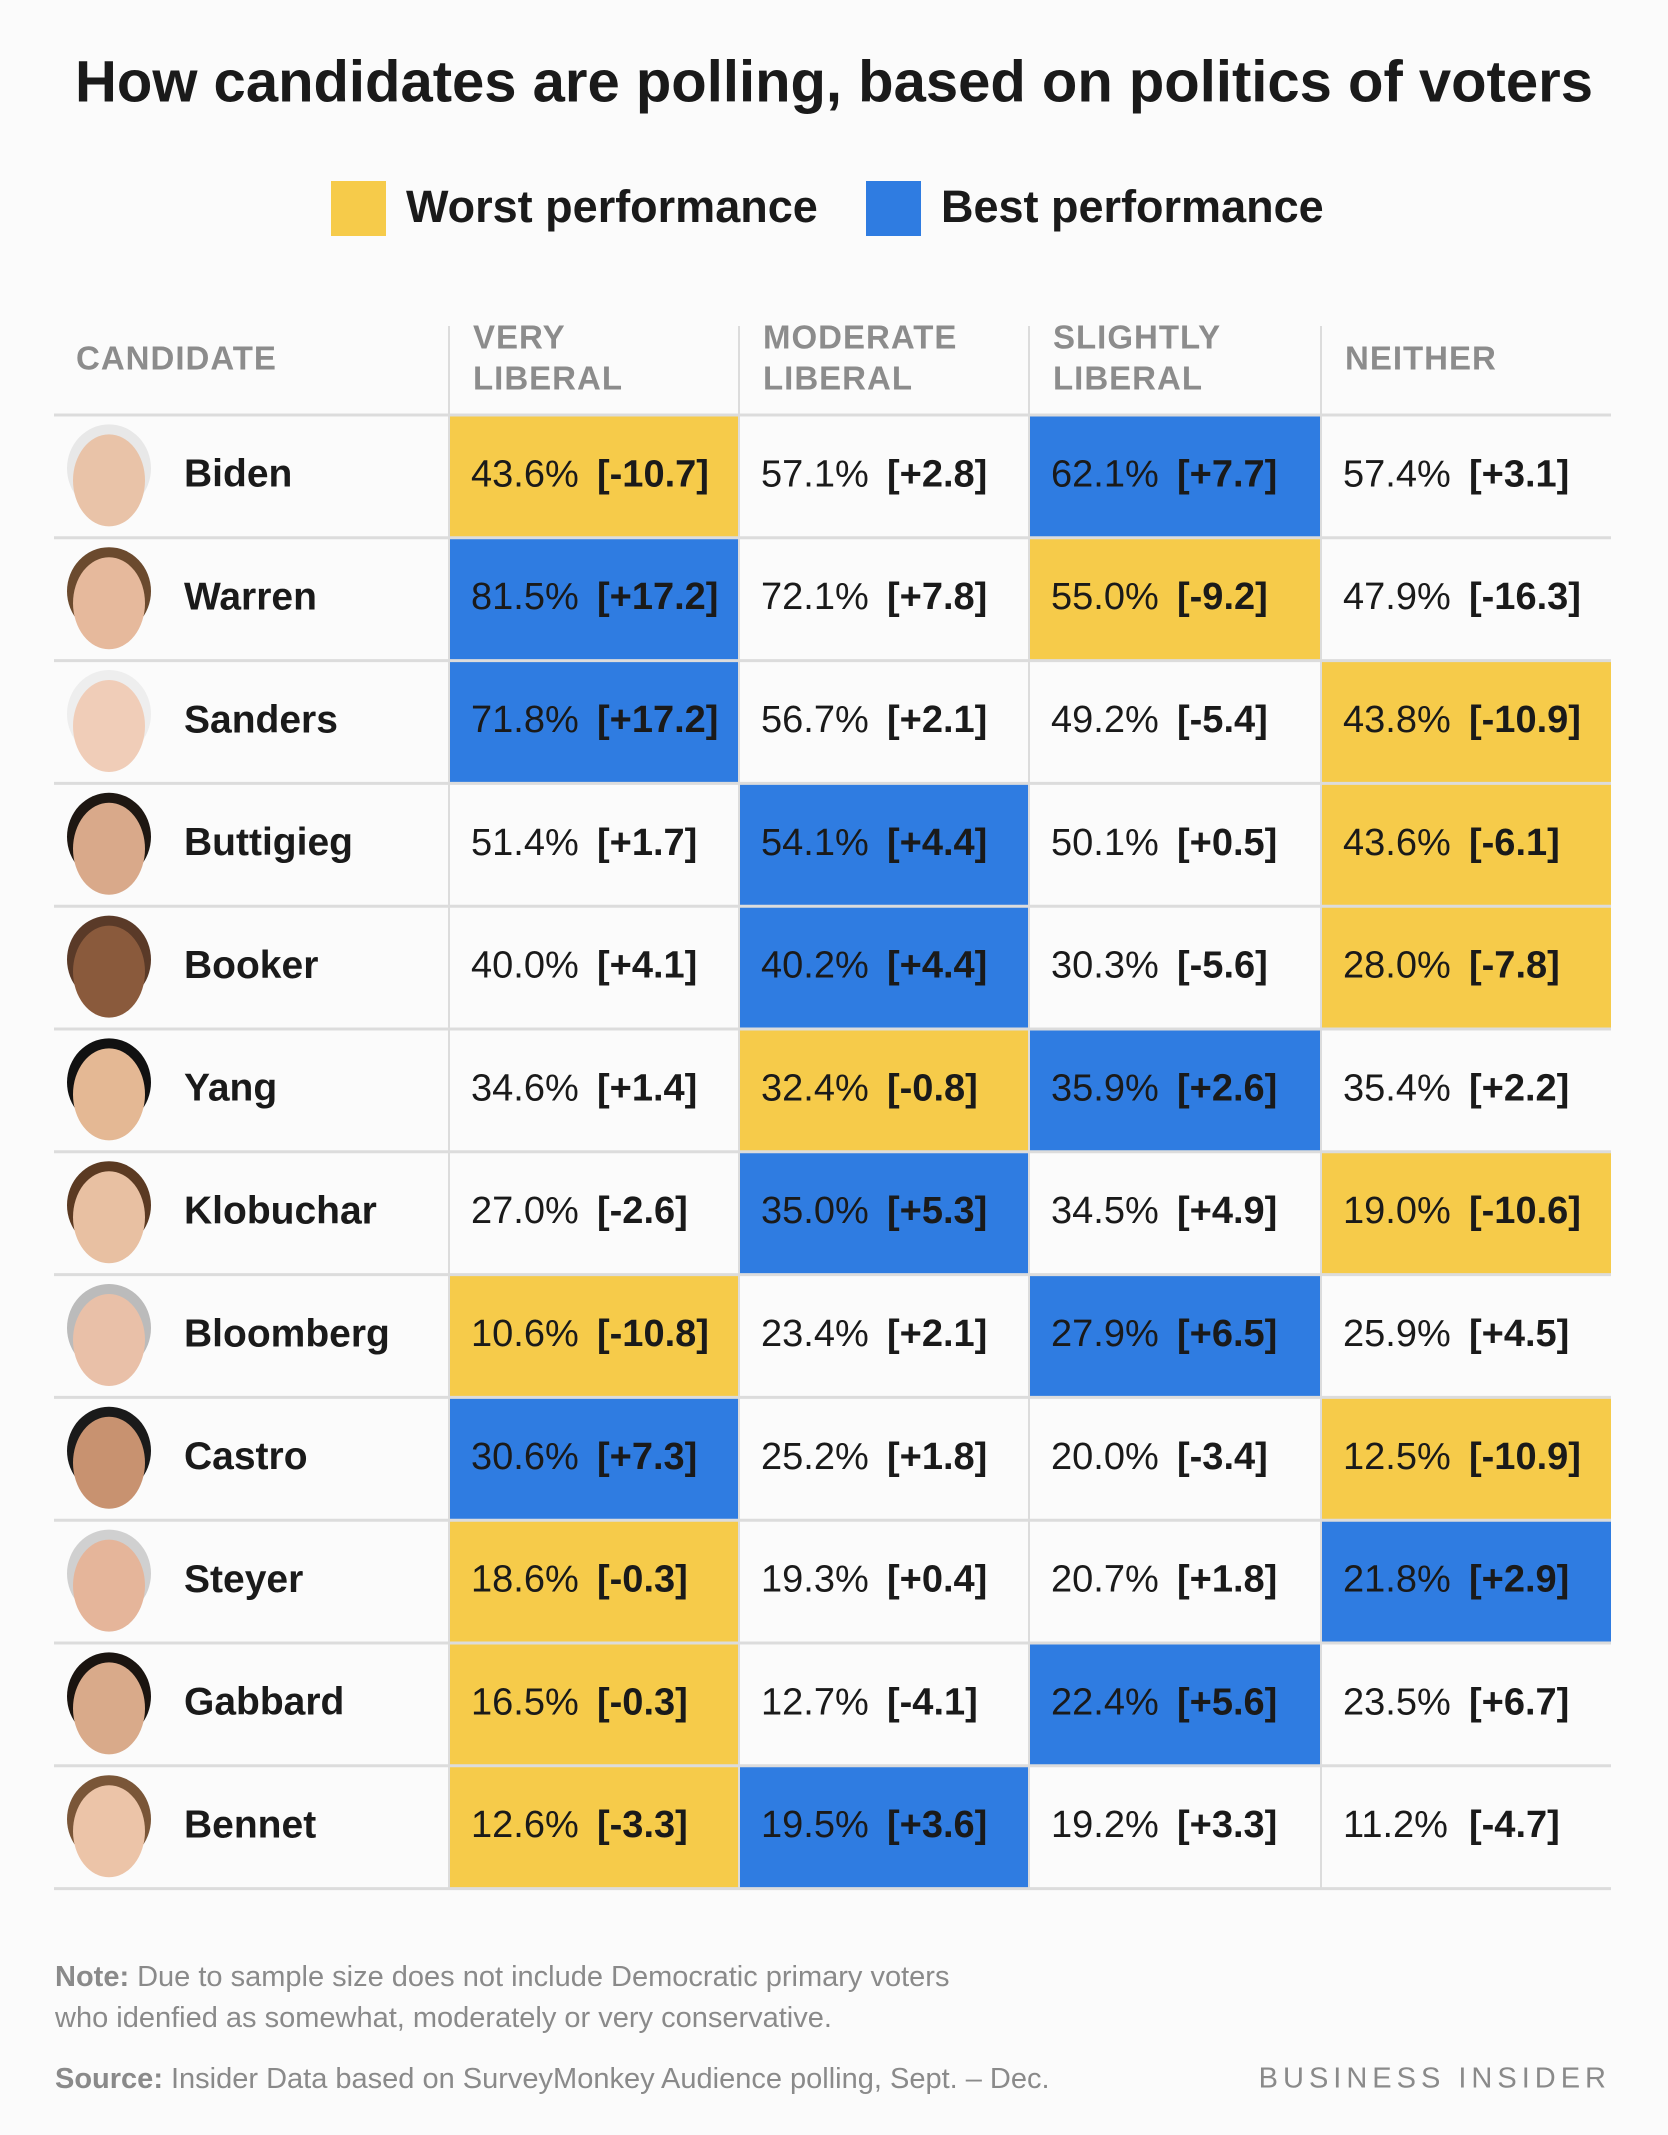 The image size is (1668, 2135). Describe the element at coordinates (1514, 1825) in the screenshot. I see `cell-change: [-4.7]` at that location.